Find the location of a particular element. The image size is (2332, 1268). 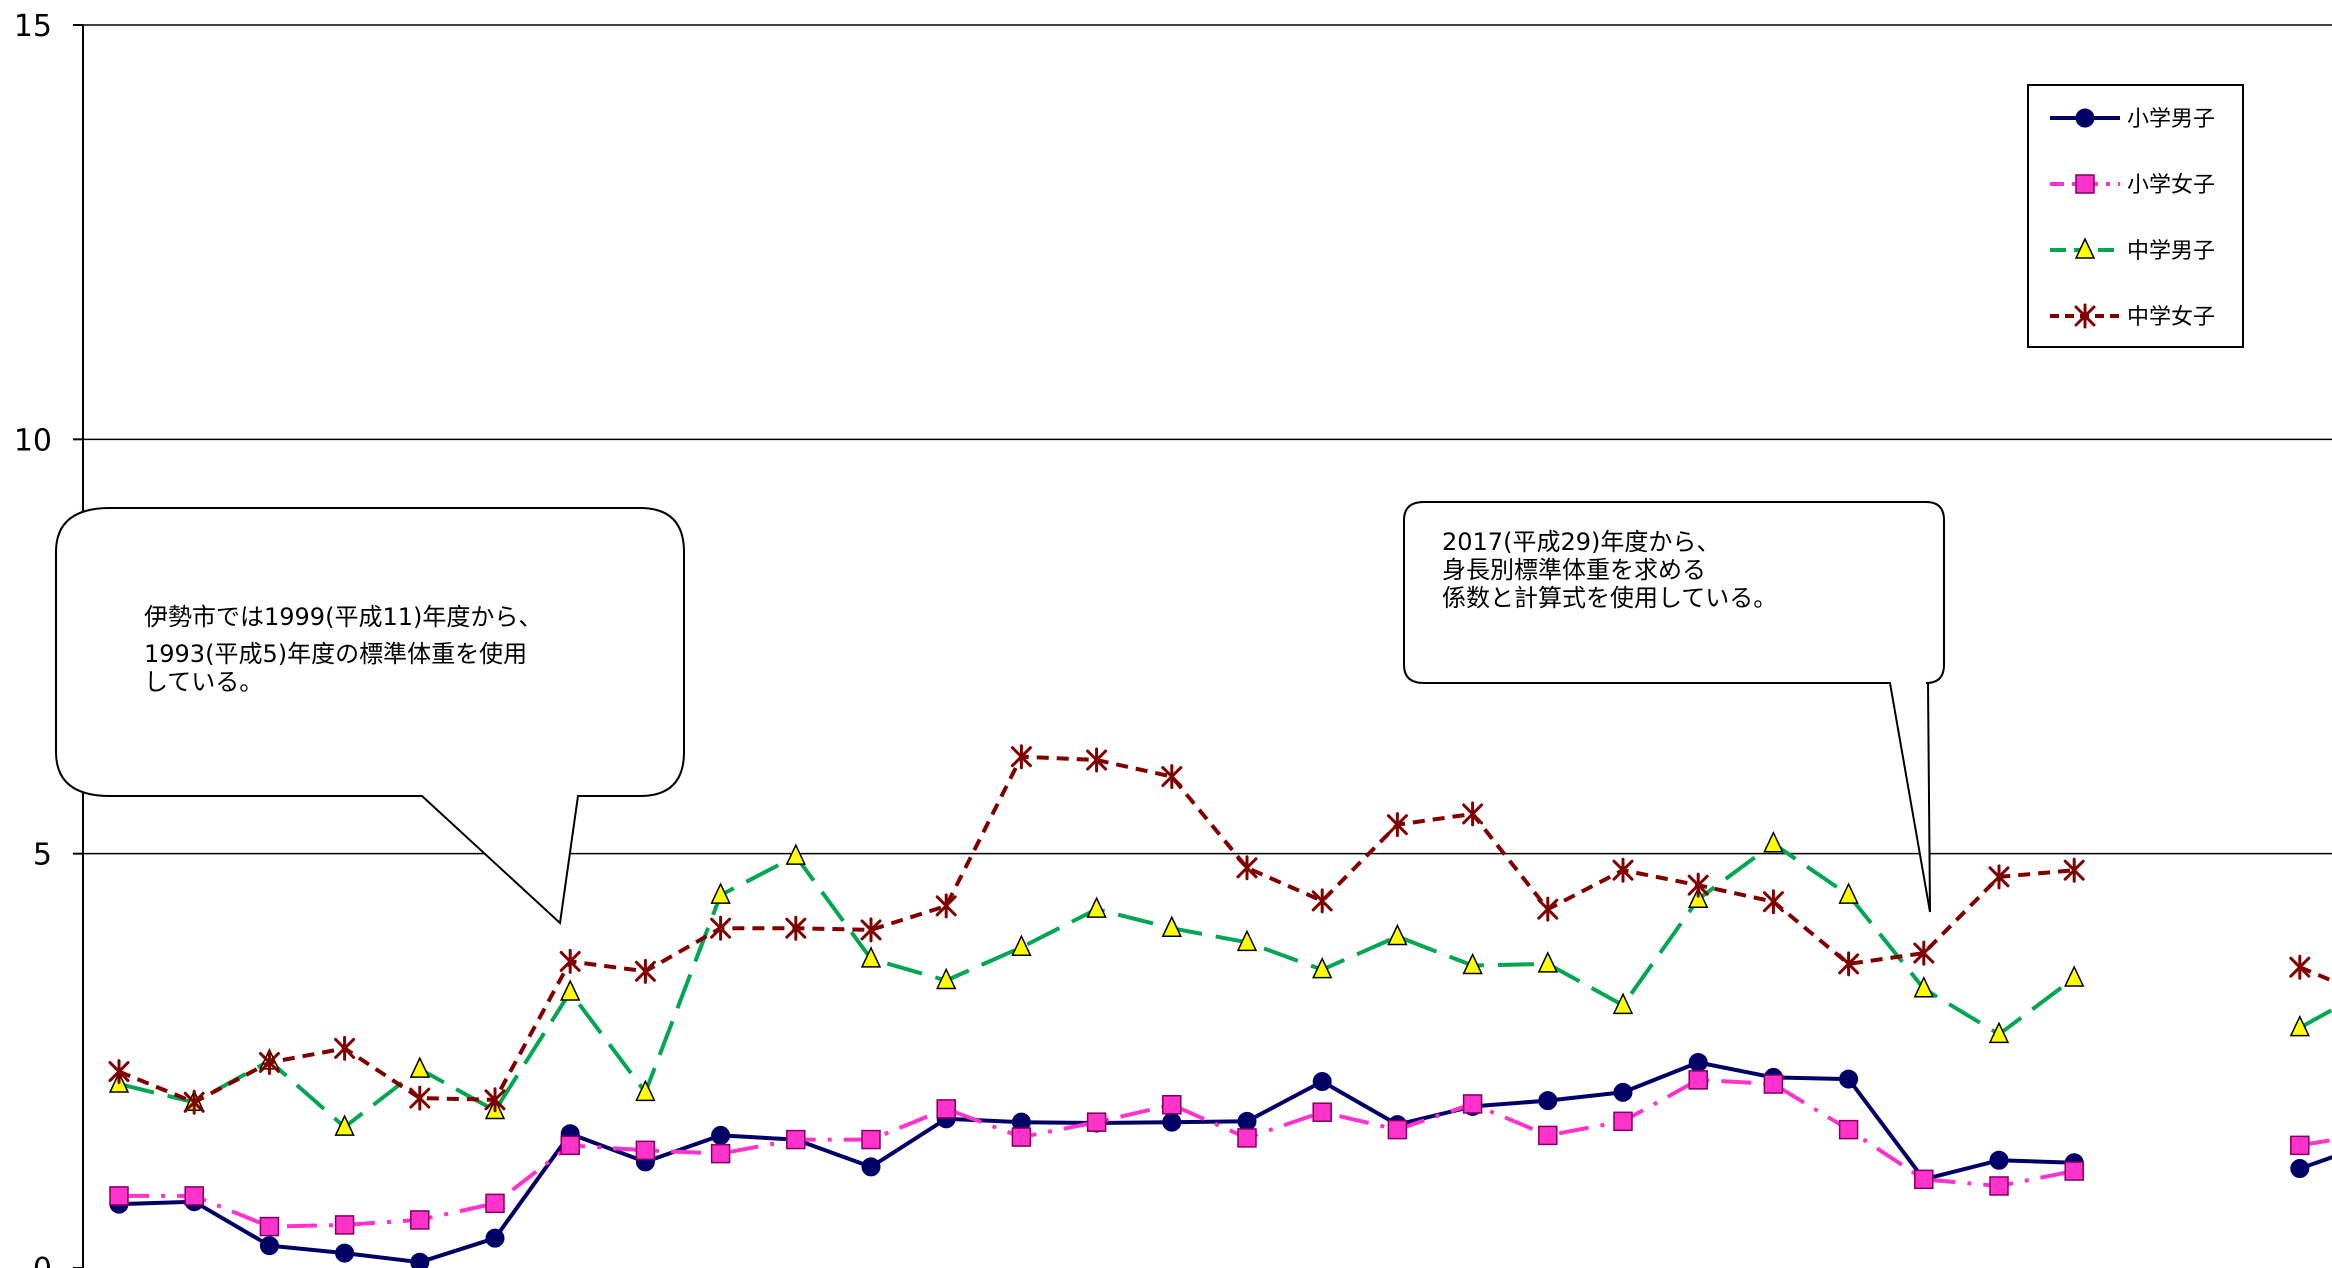

y-tick-label-5: 5 is located at coordinates (42, 855).